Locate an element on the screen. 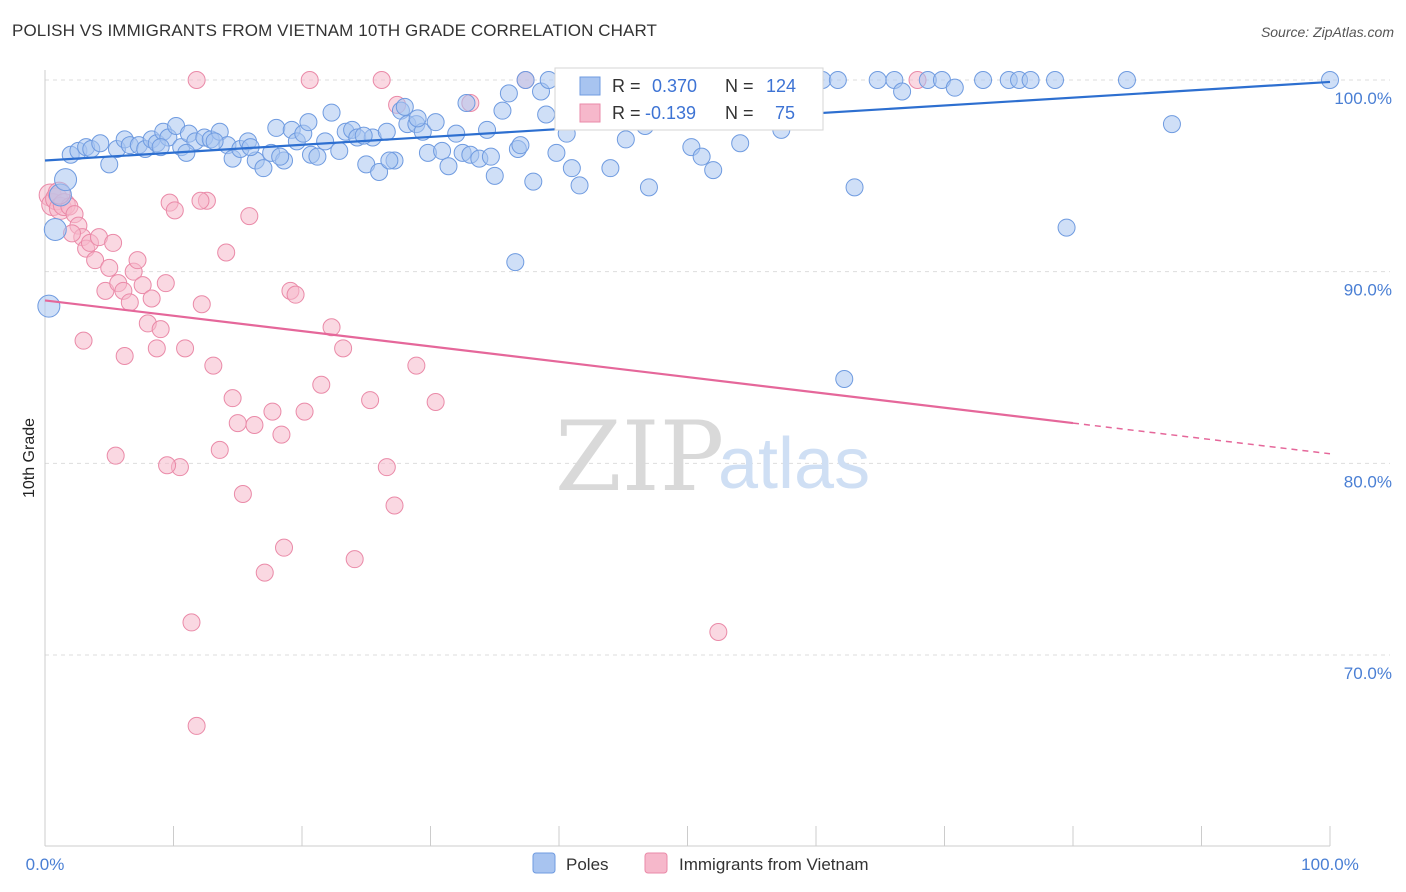 This screenshot has height=892, width=1406. source-label: Source: ZipAtlas.com is located at coordinates (1327, 32).